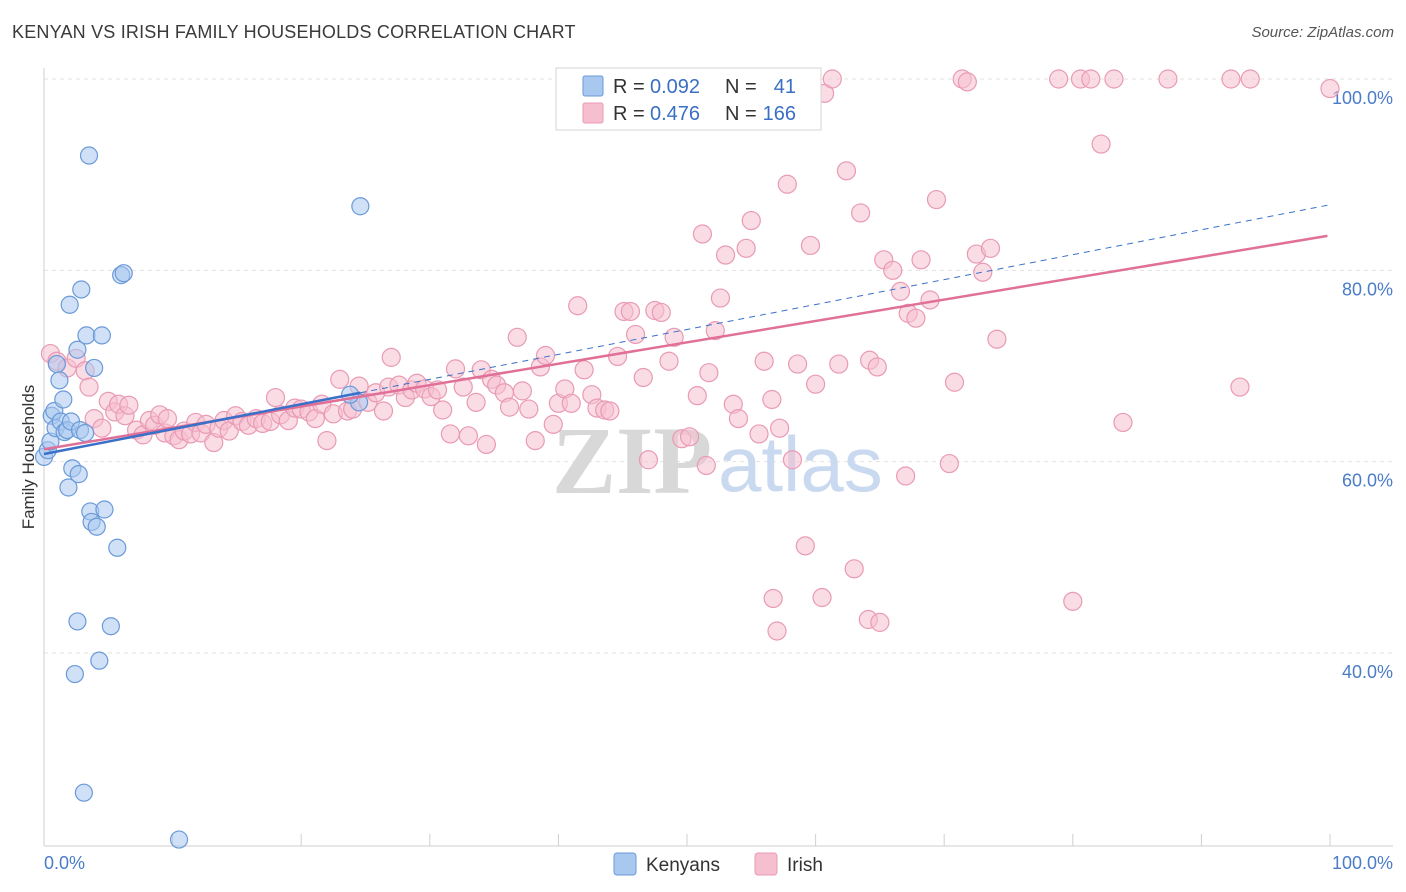 The image size is (1406, 892). Describe the element at coordinates (687, 840) in the screenshot. I see `x-axis-ticks` at that location.